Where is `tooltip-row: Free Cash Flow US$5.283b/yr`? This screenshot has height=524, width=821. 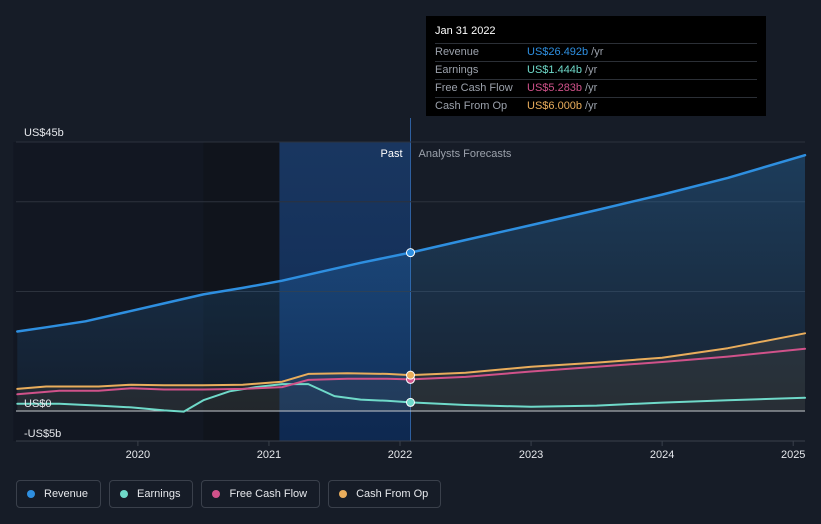
tooltip-row: Free Cash Flow US$5.283b/yr is located at coordinates (596, 88).